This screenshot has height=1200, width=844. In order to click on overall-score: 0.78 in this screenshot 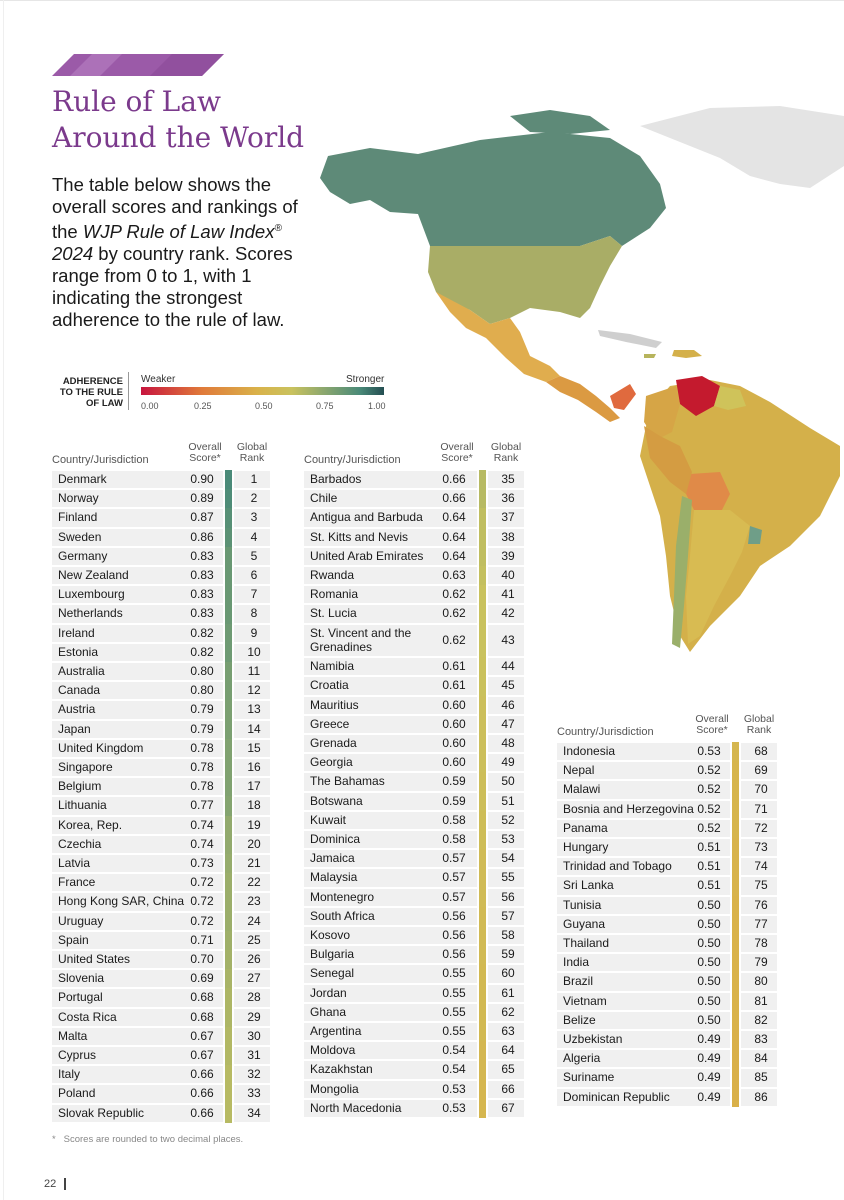, I will do `click(202, 747)`.